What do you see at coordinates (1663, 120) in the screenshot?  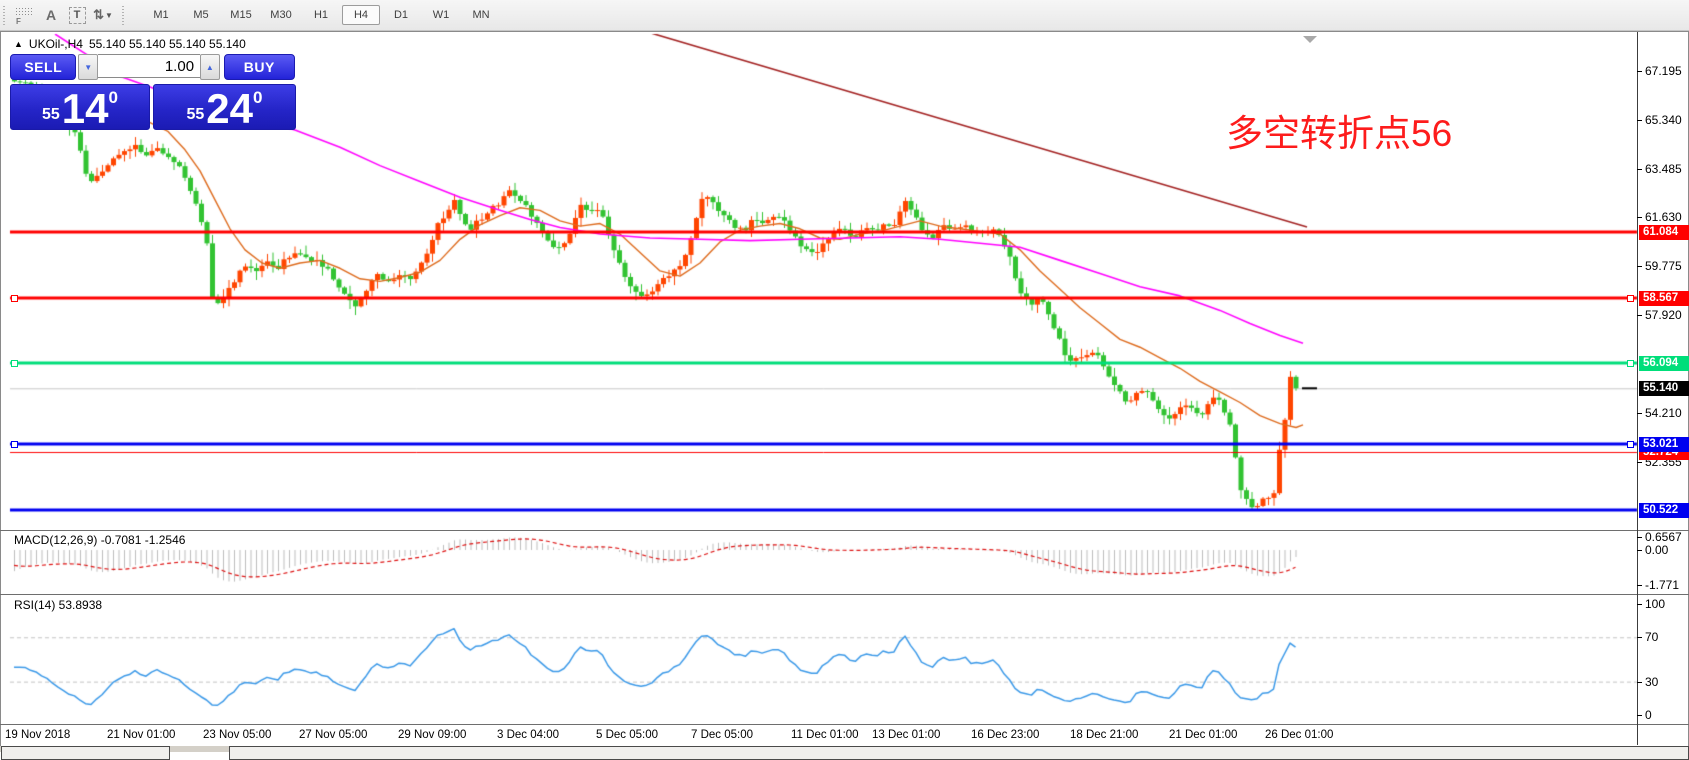 I see `price-tick-label: 65.340` at bounding box center [1663, 120].